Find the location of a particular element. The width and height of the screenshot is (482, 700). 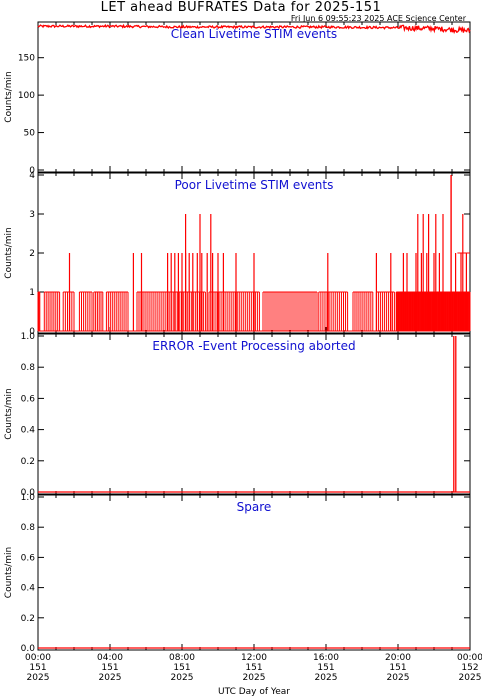

panel-label: ERROR -Event Processing aborted is located at coordinates (253, 346).